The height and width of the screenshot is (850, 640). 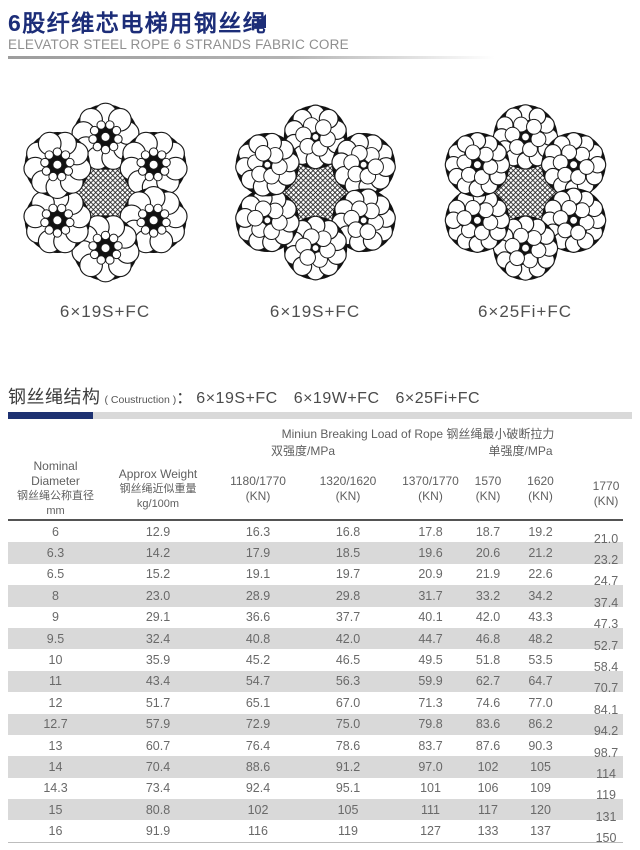 What do you see at coordinates (348, 617) in the screenshot?
I see `cell-value: 37.7` at bounding box center [348, 617].